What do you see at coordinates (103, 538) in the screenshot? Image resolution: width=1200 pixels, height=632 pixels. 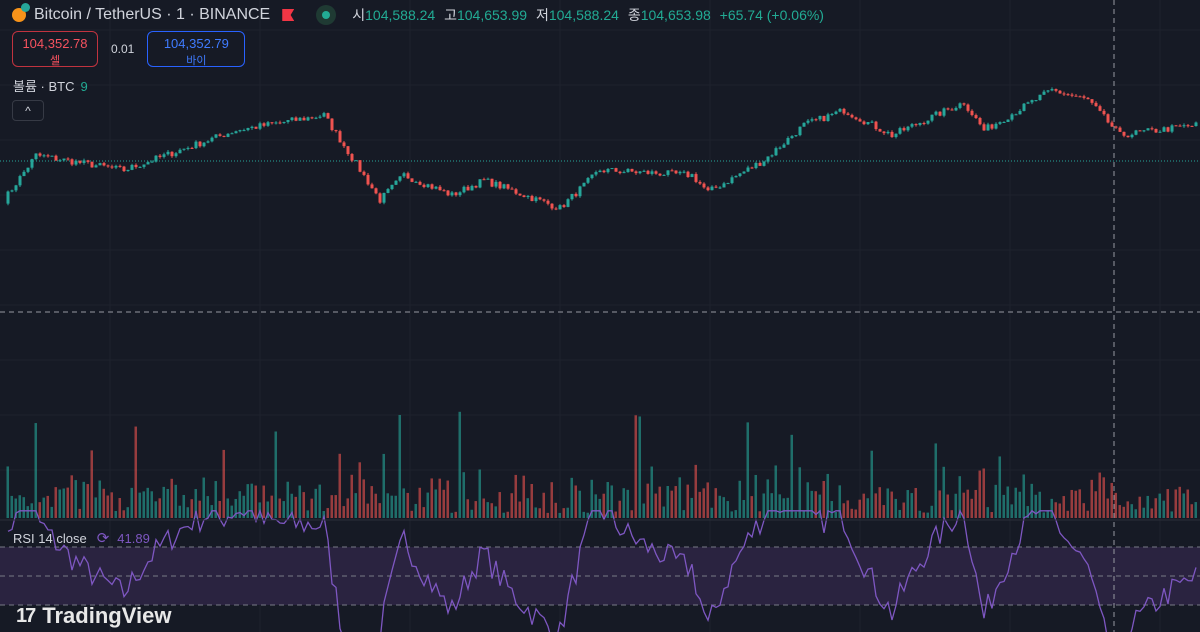 I see `refresh-icon: ⟳` at bounding box center [103, 538].